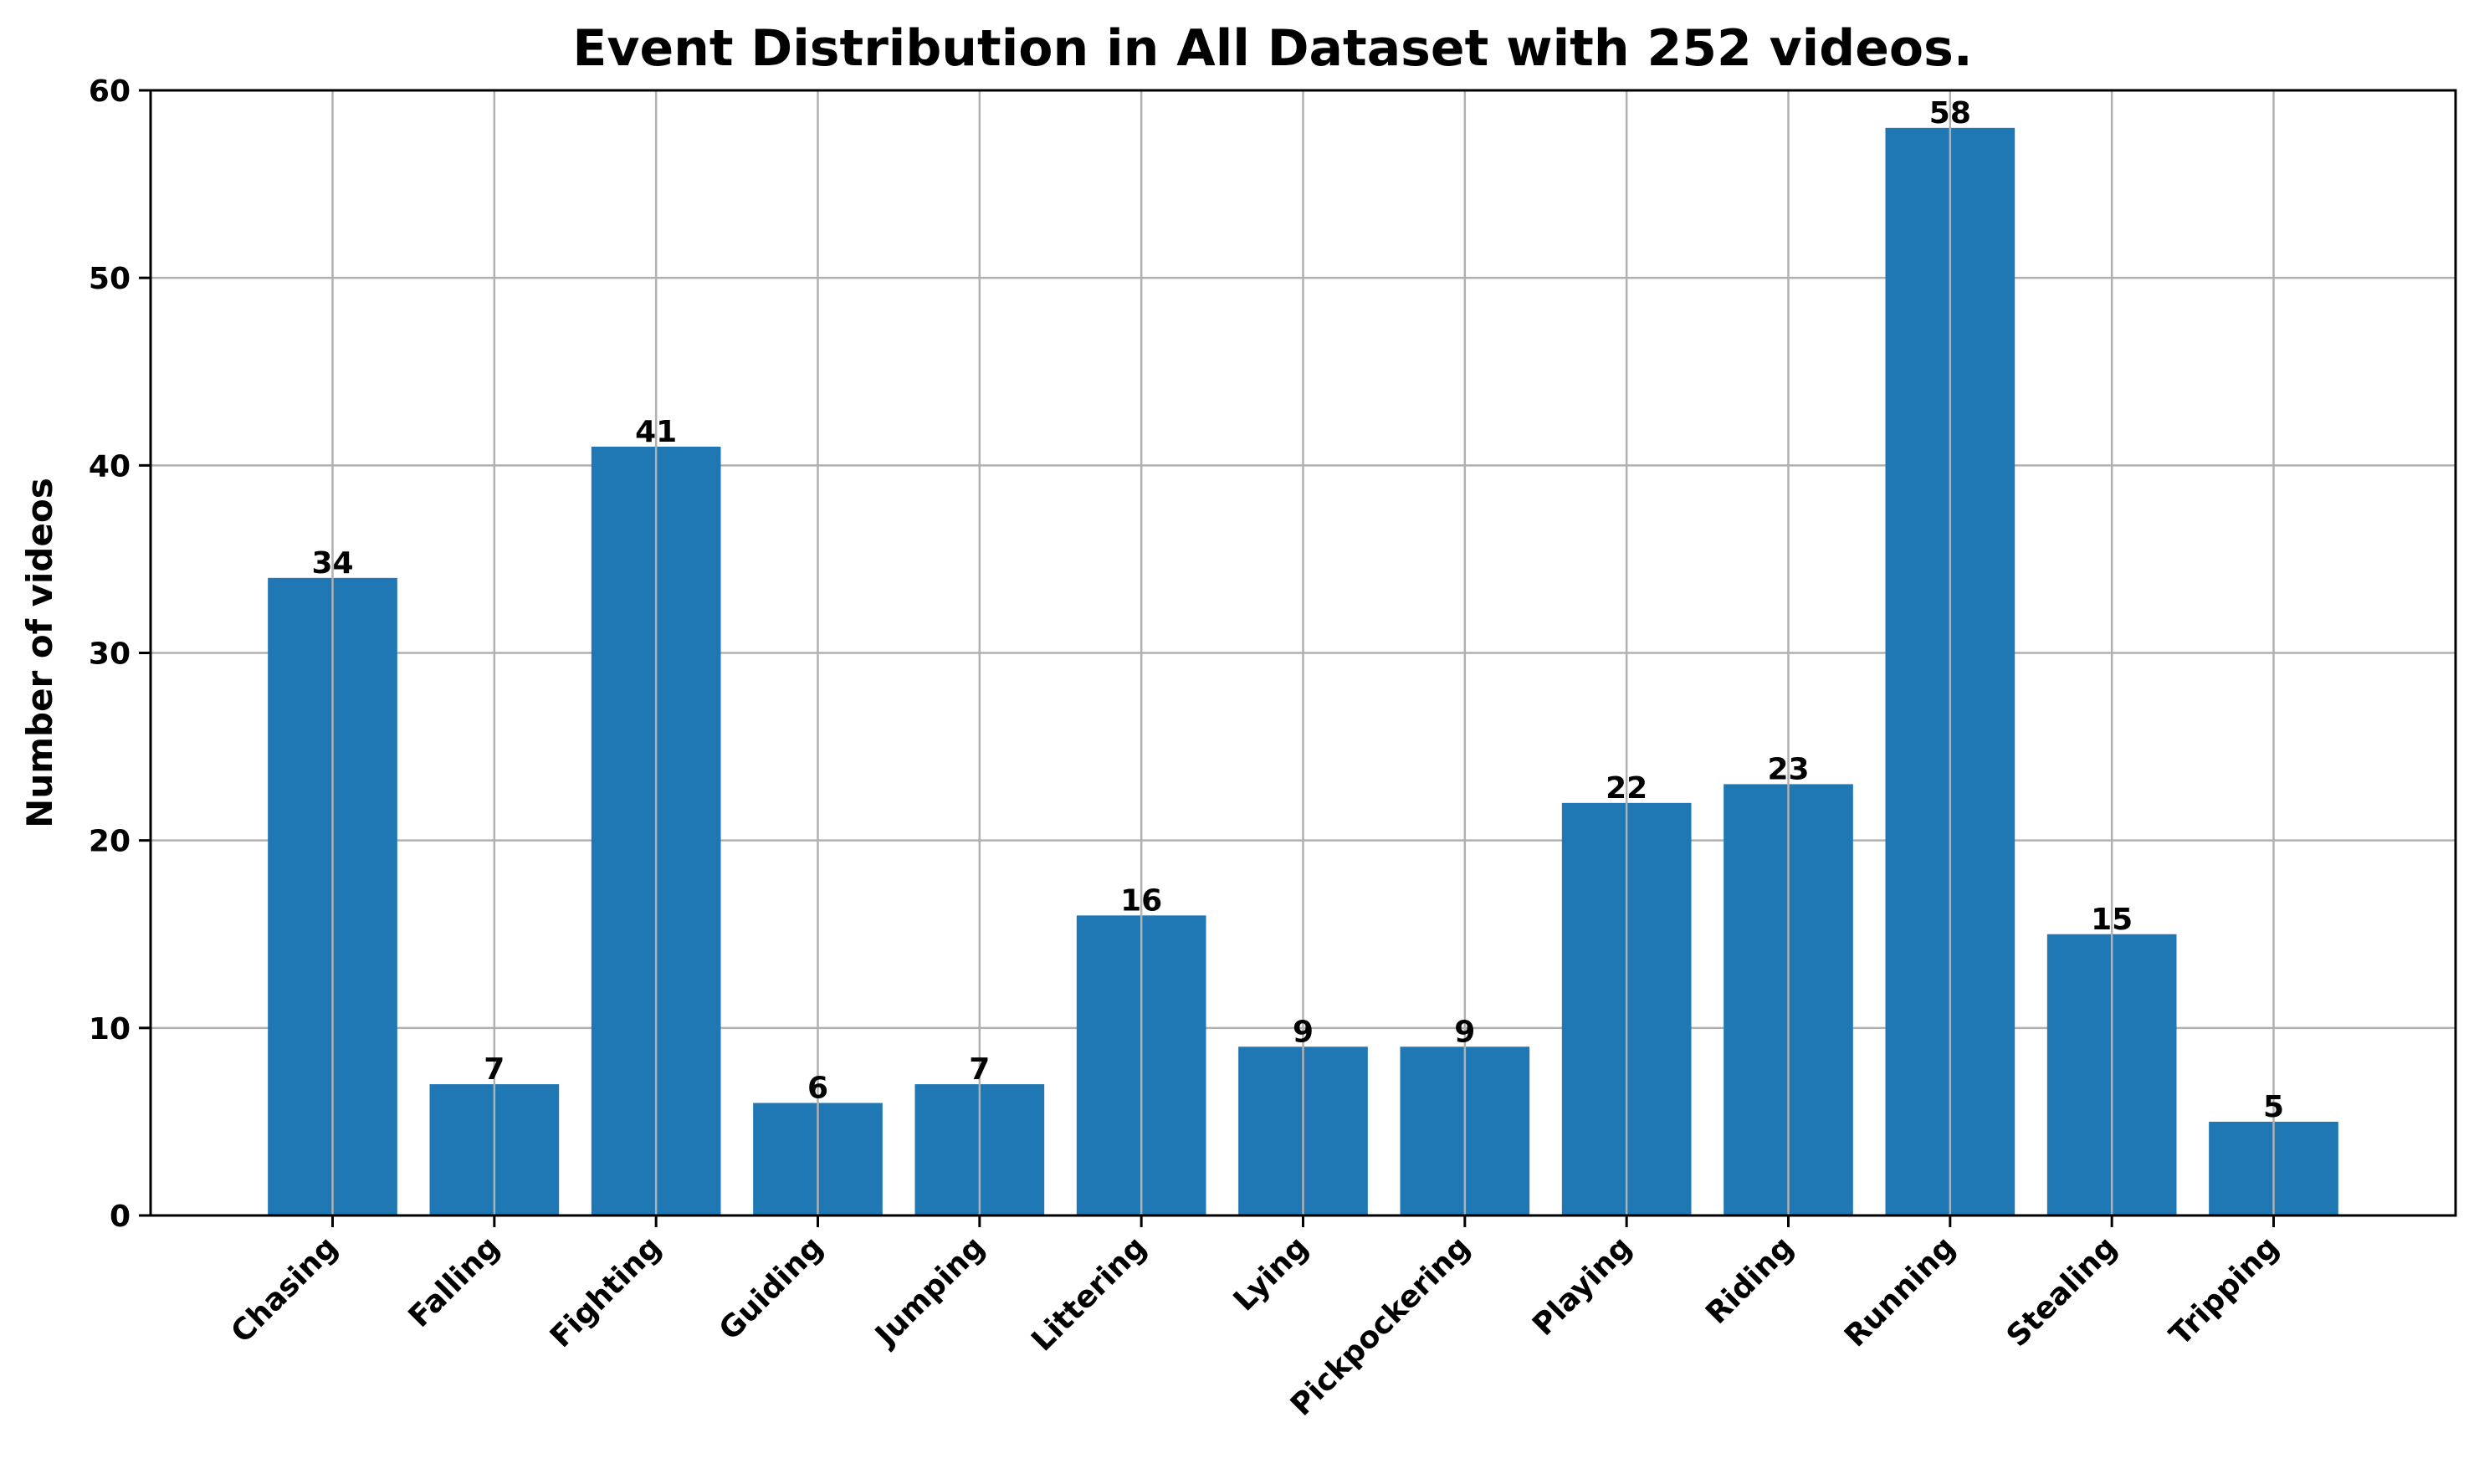 The width and height of the screenshot is (2479, 1484). I want to click on bar-value-label: 6, so click(817, 1089).